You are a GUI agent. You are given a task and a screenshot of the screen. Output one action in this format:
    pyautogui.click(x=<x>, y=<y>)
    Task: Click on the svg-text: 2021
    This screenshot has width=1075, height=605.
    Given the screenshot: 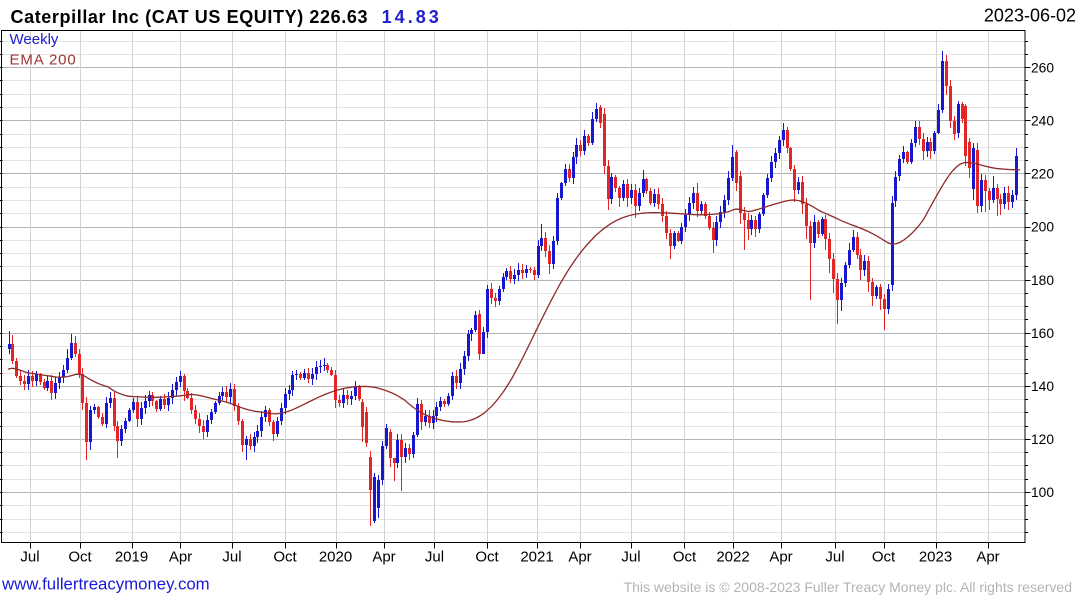 What is the action you would take?
    pyautogui.click(x=536, y=557)
    